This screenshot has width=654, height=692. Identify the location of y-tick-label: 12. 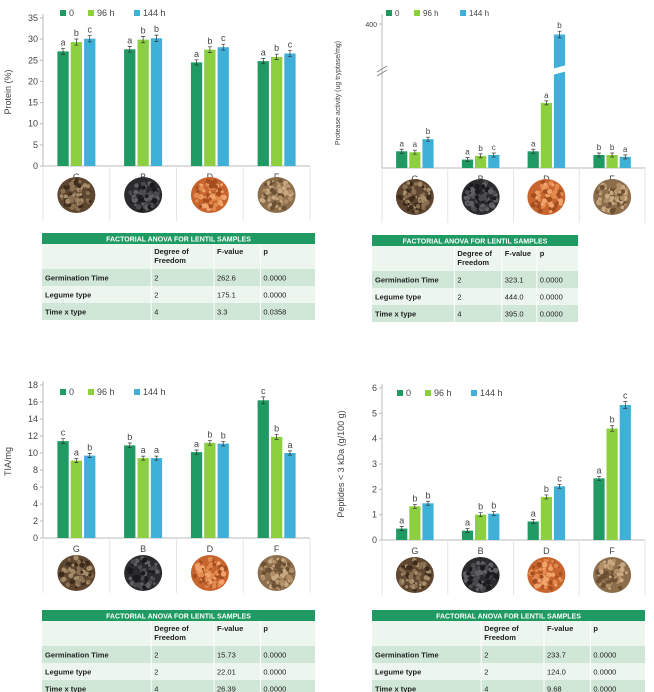
(33, 436).